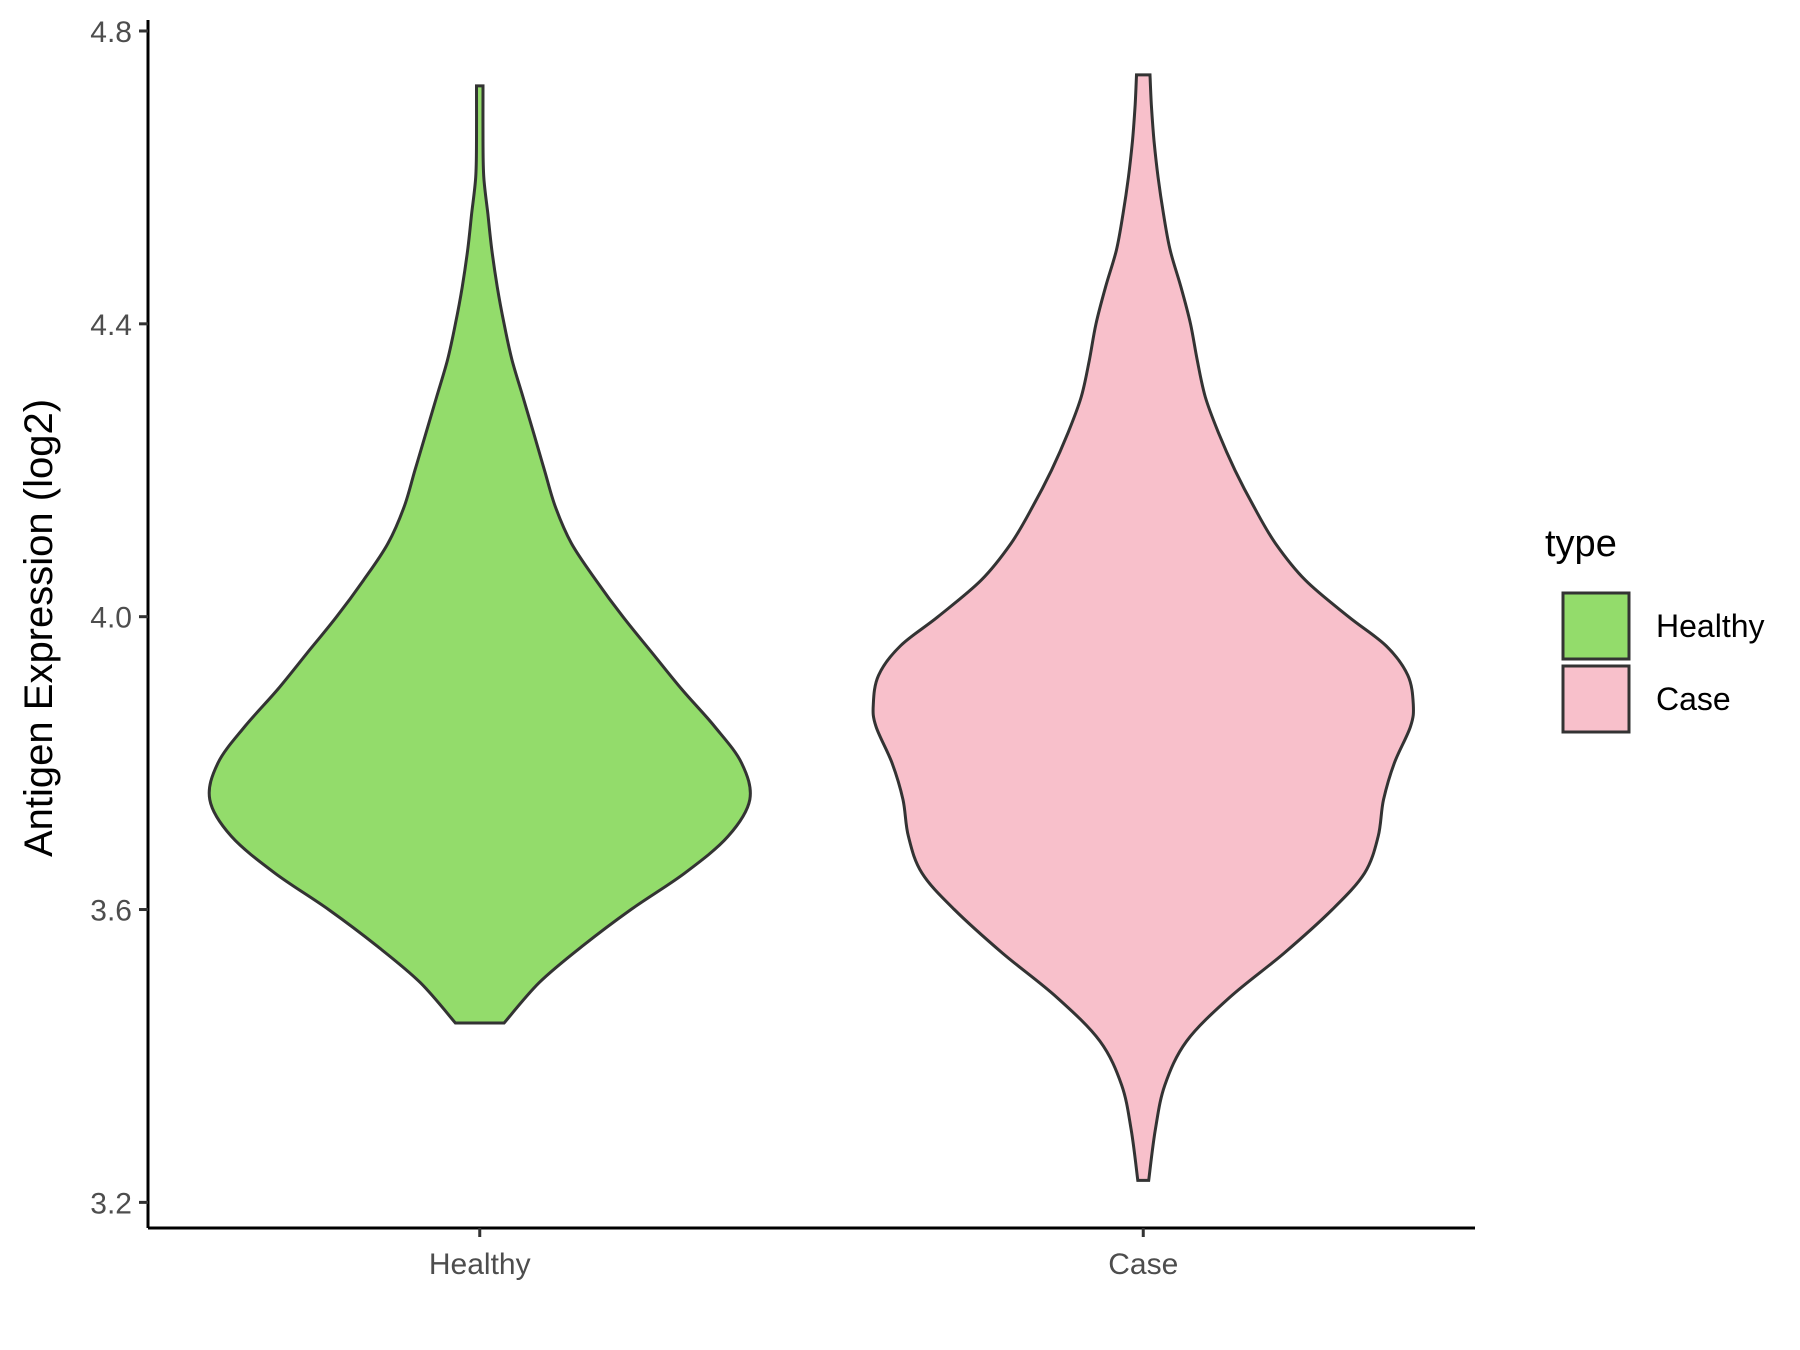  I want to click on y-tick-label: 4.4, so click(111, 325).